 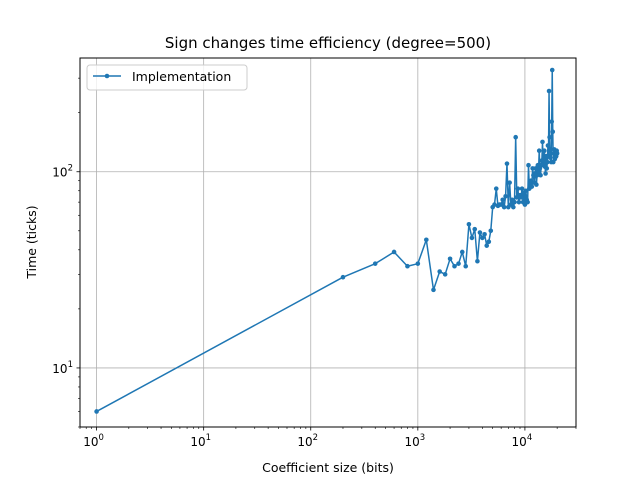 I want to click on y-tick-label: 10¹, so click(x=62, y=368).